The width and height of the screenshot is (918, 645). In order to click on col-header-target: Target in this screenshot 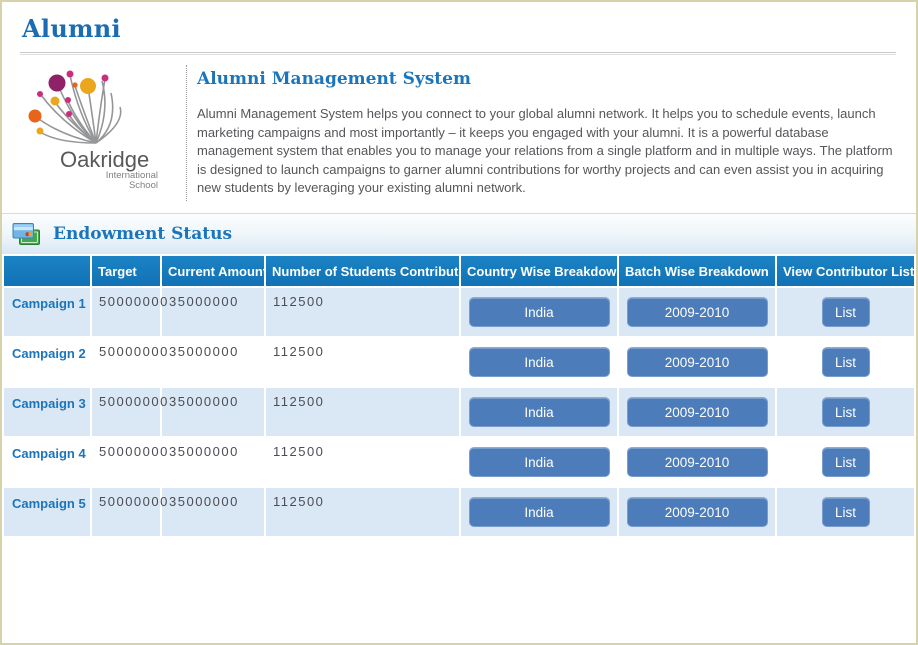, I will do `click(126, 271)`.